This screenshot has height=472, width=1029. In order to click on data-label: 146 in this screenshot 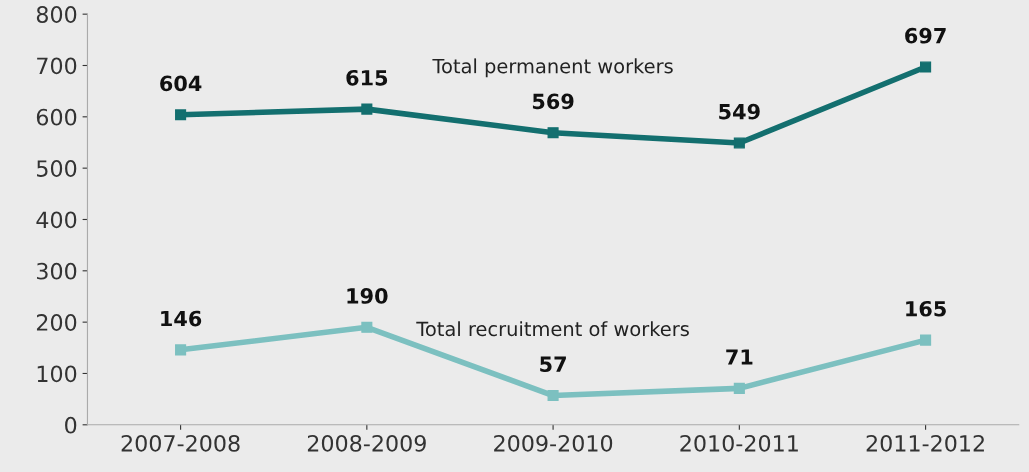, I will do `click(181, 318)`.